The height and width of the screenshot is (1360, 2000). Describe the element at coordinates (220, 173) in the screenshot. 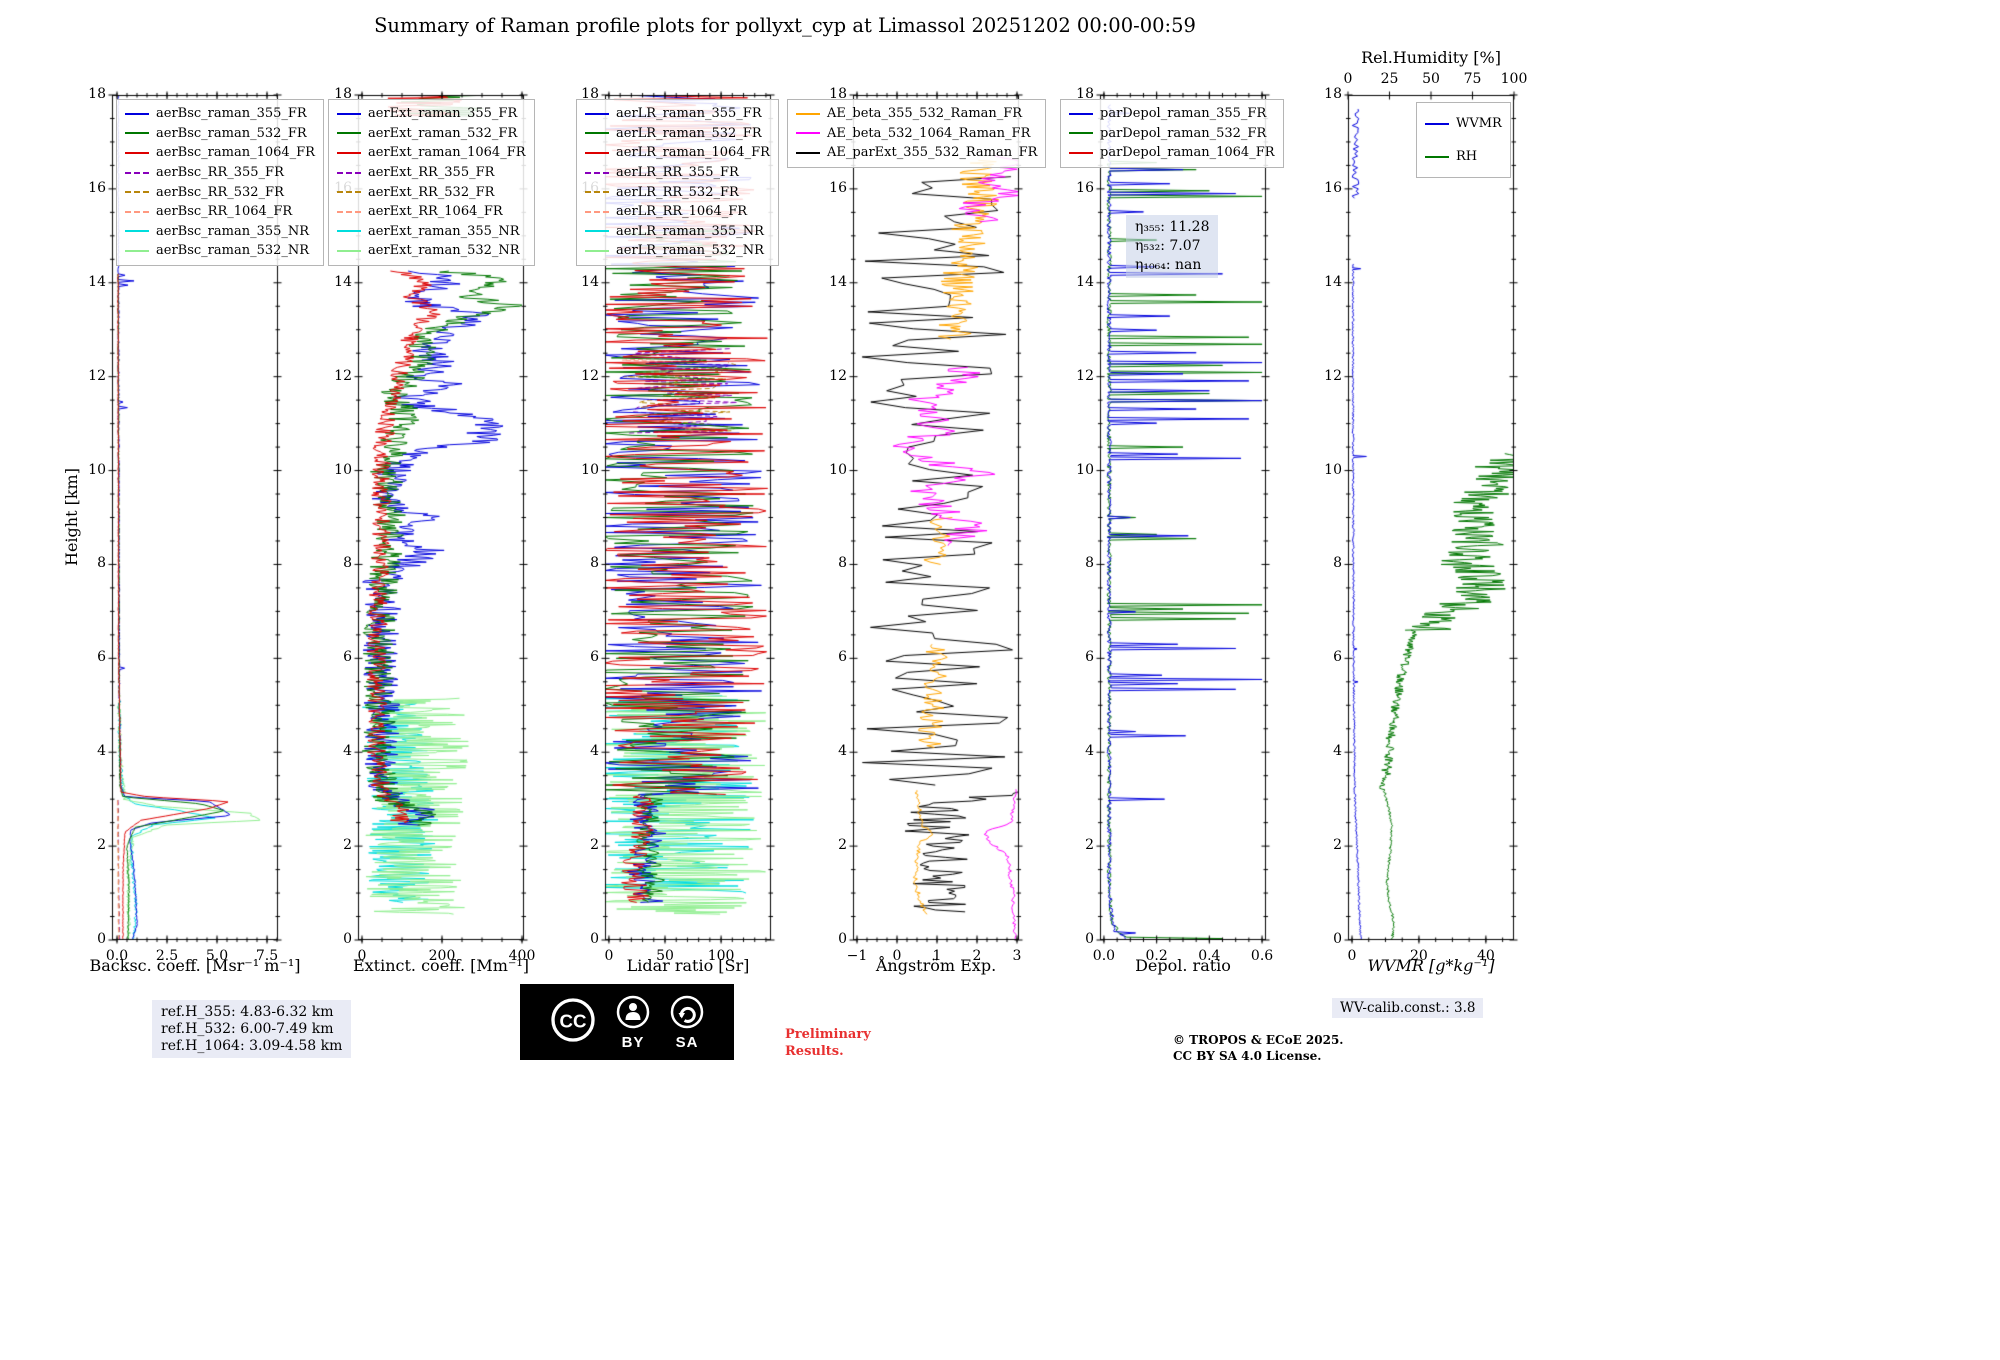

I see `legend-entry: aerBsc_RR_355_FR` at that location.